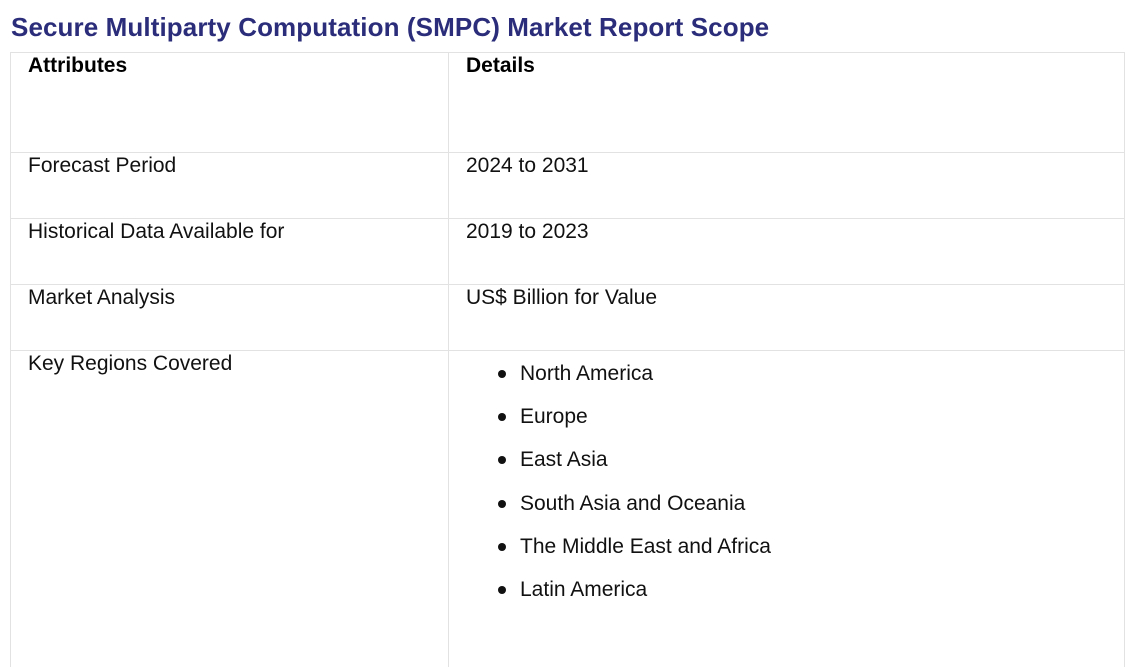 The height and width of the screenshot is (667, 1132). What do you see at coordinates (633, 503) in the screenshot?
I see `region-label: South Asia and Oceania` at bounding box center [633, 503].